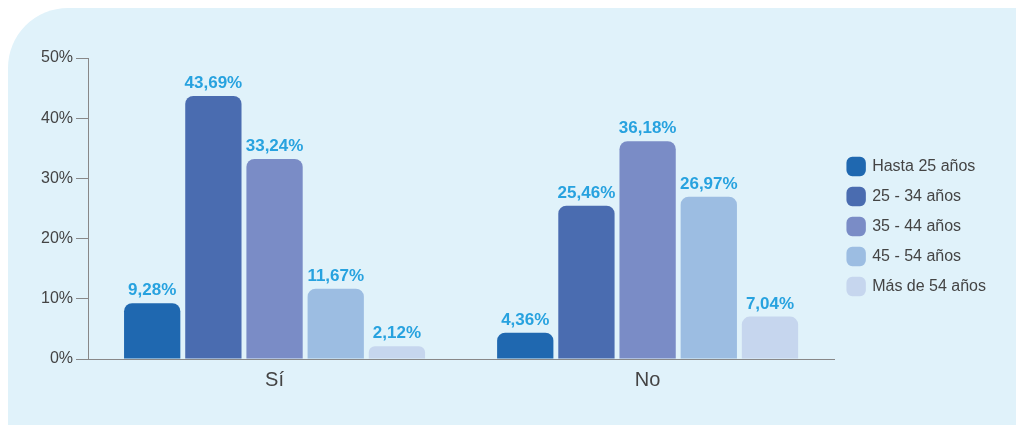 This screenshot has width=1024, height=433. I want to click on y-tick-label: 50%, so click(57, 57).